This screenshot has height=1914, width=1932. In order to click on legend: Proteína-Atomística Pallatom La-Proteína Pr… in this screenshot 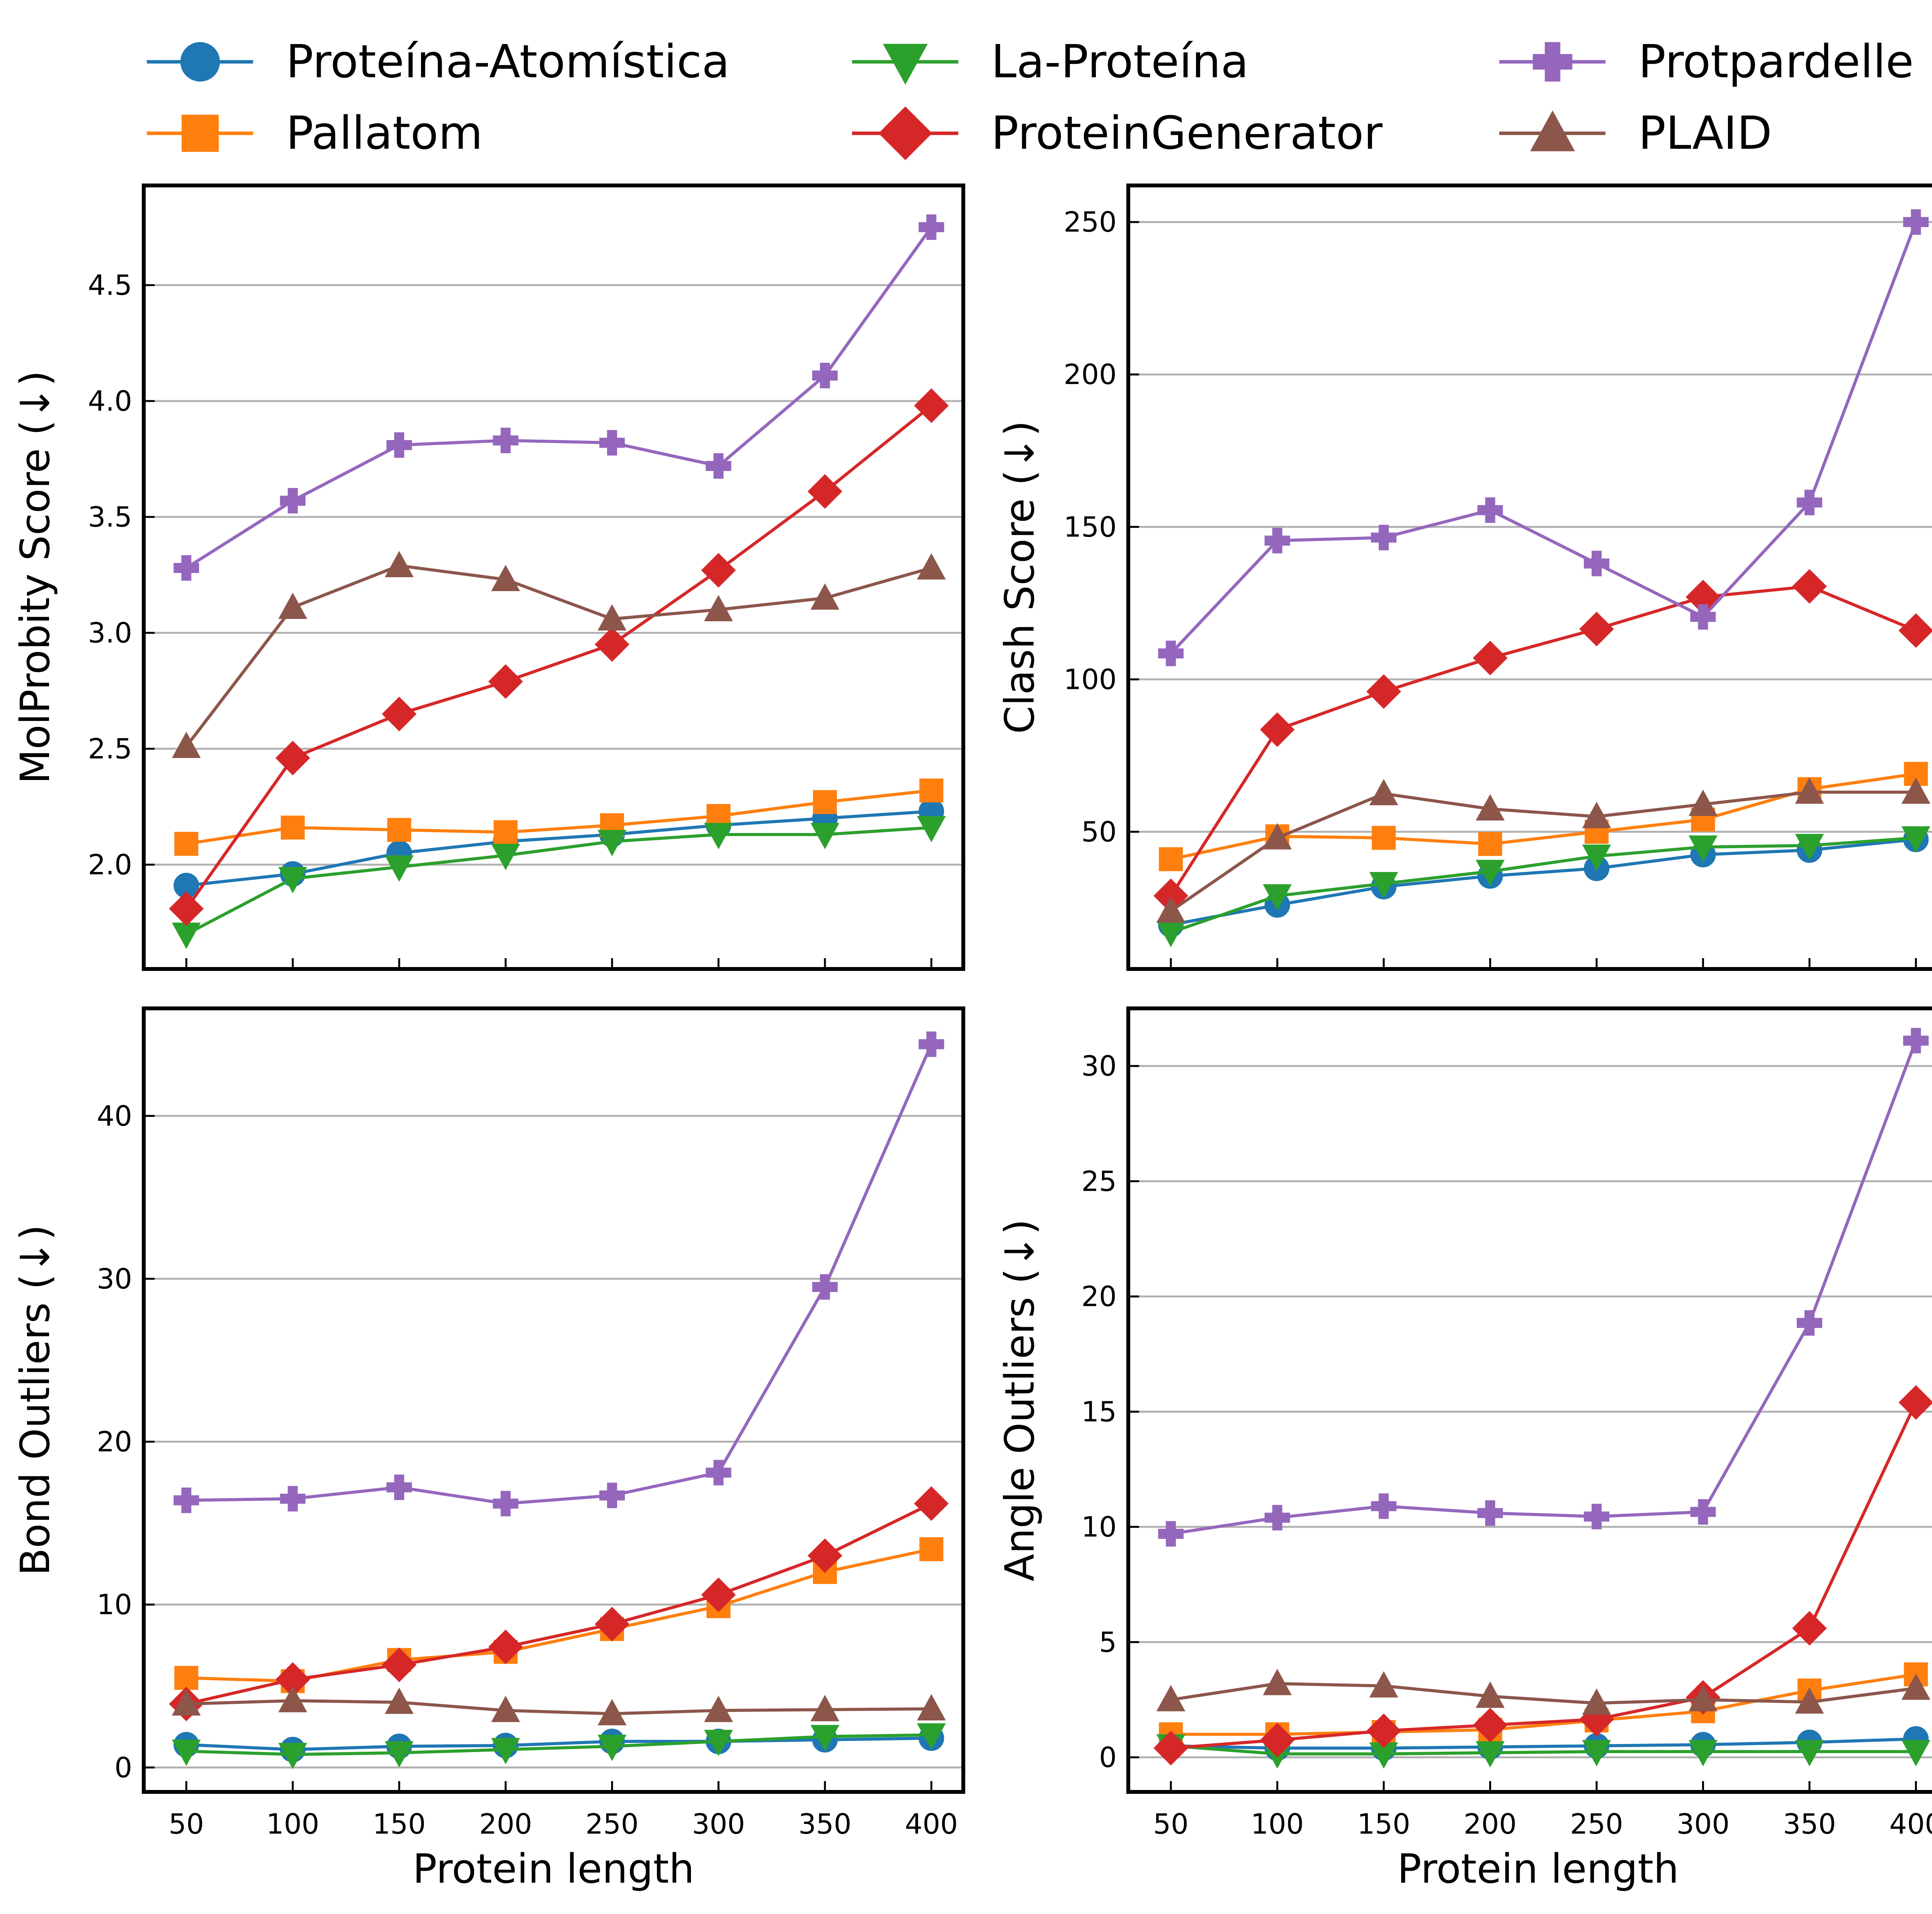, I will do `click(1030, 97)`.